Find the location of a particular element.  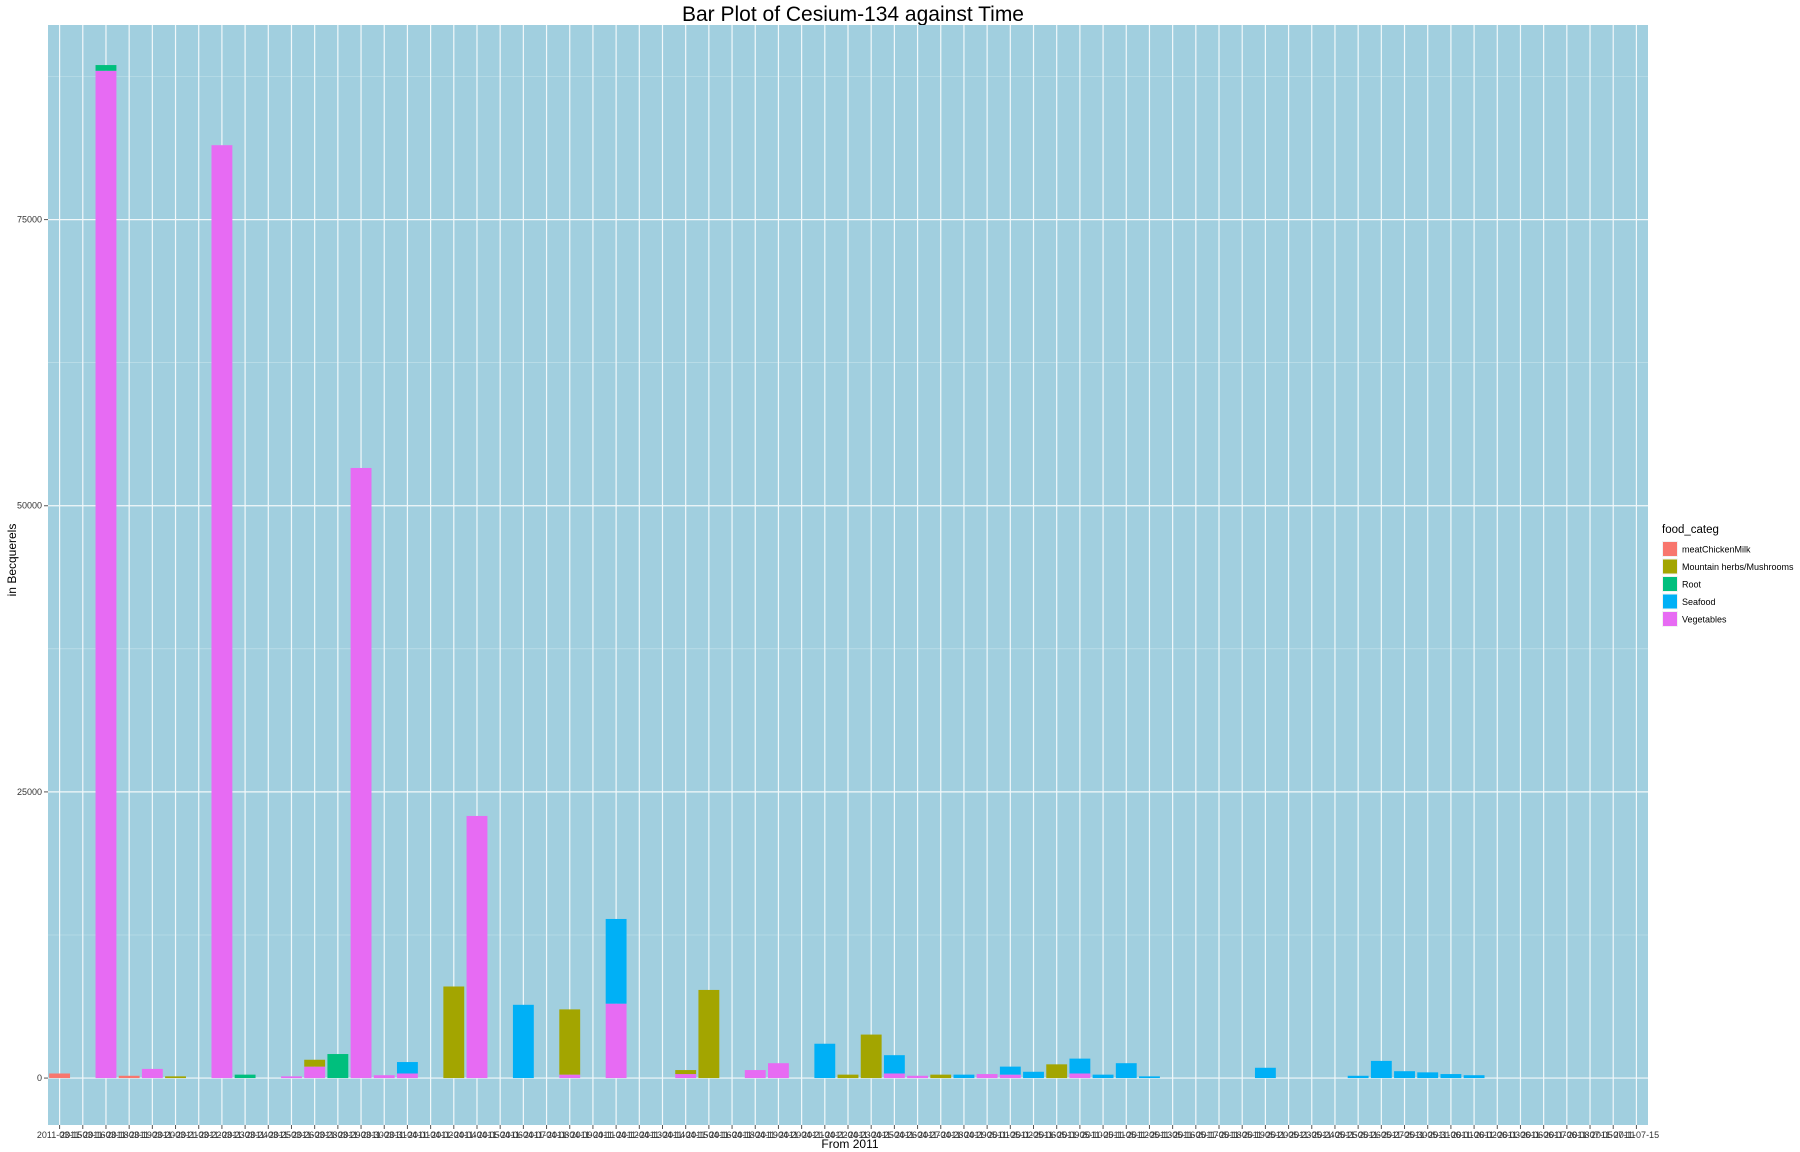

x-tick-label: 2011-04-05 is located at coordinates (476, 1135).